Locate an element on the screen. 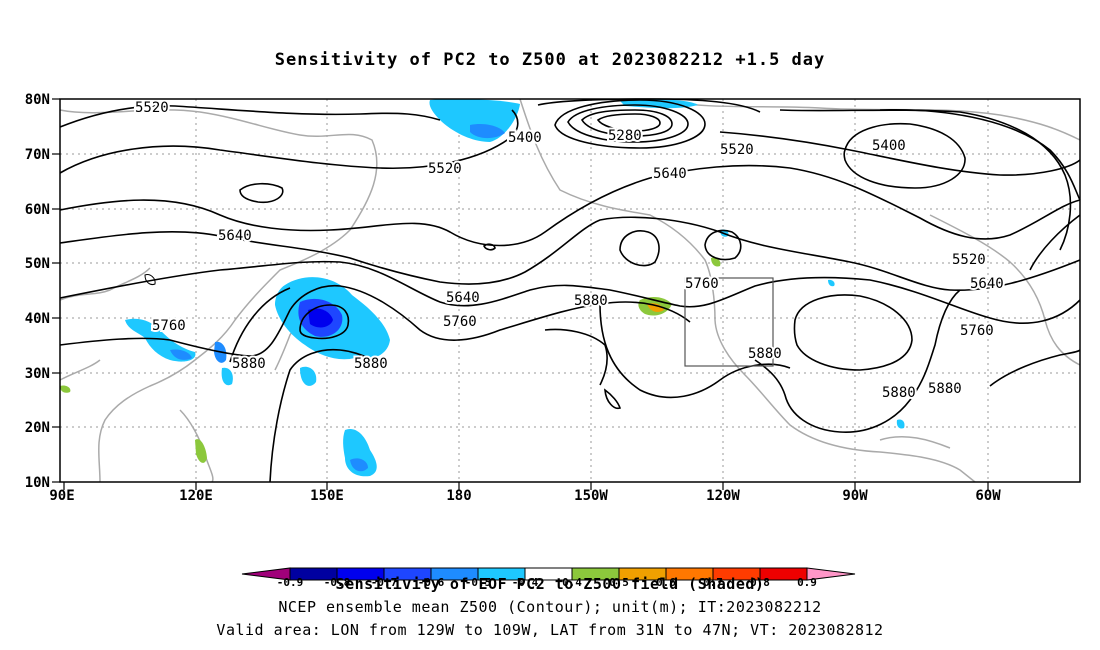  colorbar-tick-label: 0.6 is located at coordinates (666, 582).